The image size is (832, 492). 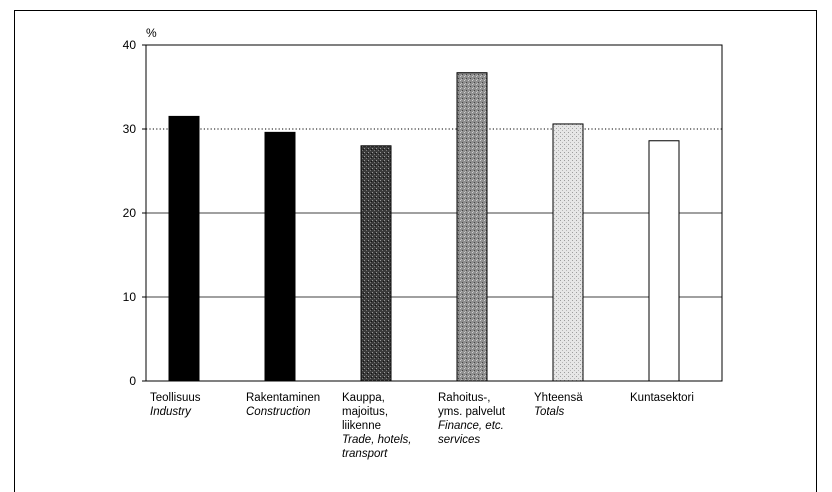 I want to click on category-label-en: Totals, so click(x=549, y=412).